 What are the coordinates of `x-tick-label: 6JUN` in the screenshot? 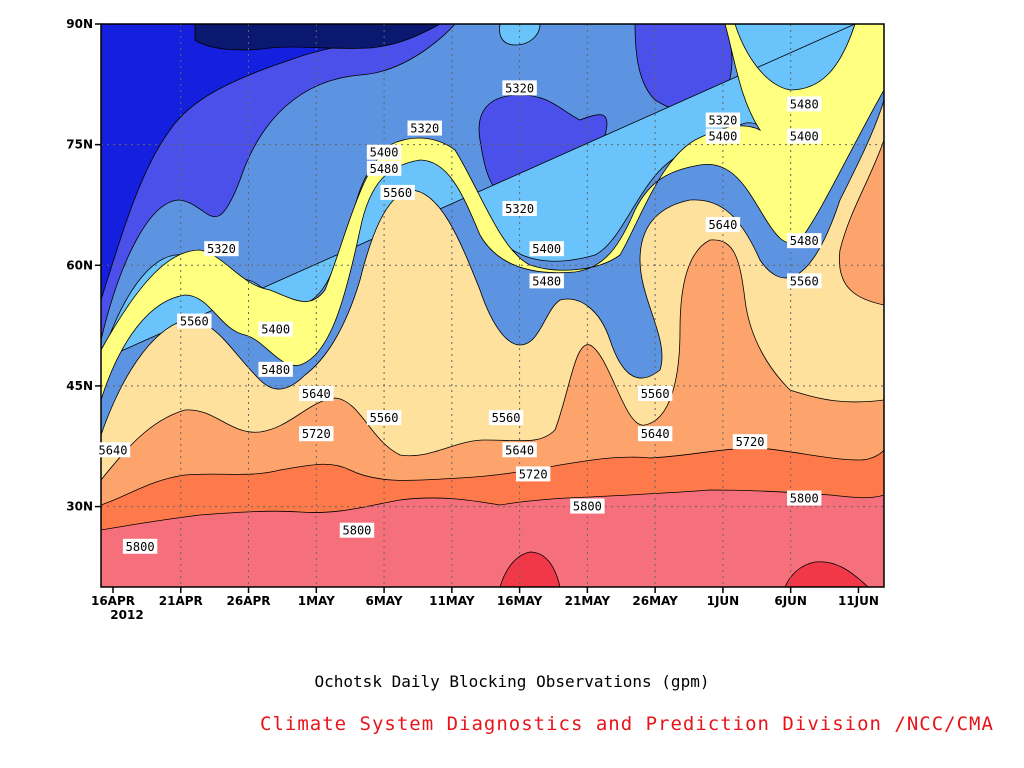 It's located at (790, 601).